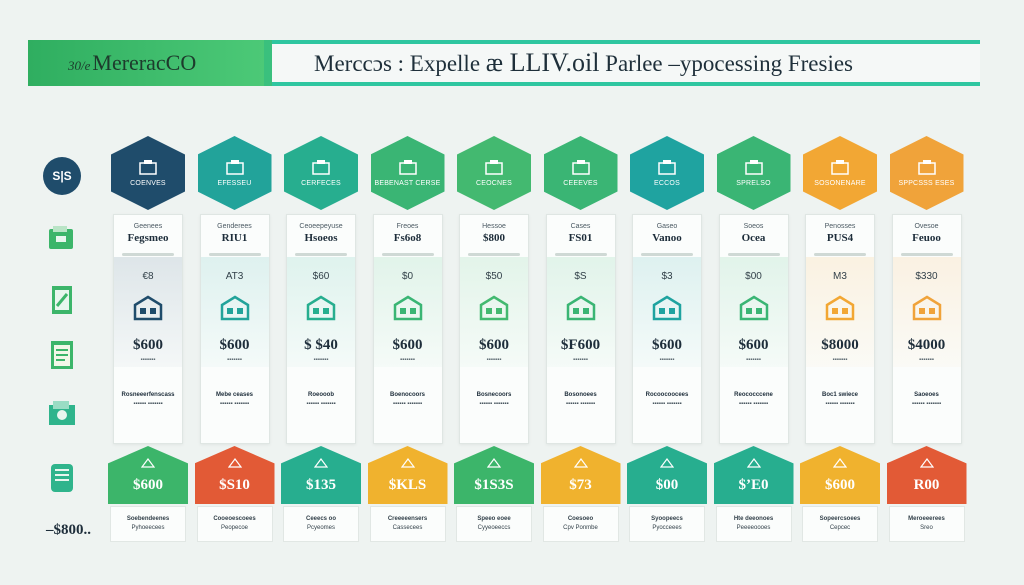 The height and width of the screenshot is (585, 1024). Describe the element at coordinates (68, 530) in the screenshot. I see `left-price: –$800..` at that location.